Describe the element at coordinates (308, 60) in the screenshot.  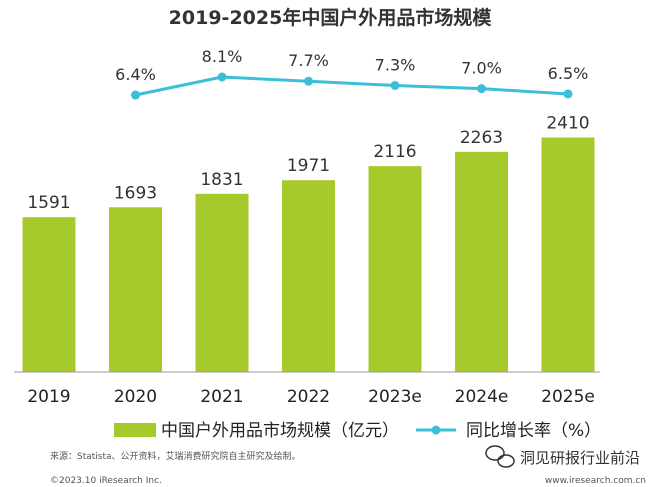
I see `growth-rate-label-2022: 7.7%` at that location.